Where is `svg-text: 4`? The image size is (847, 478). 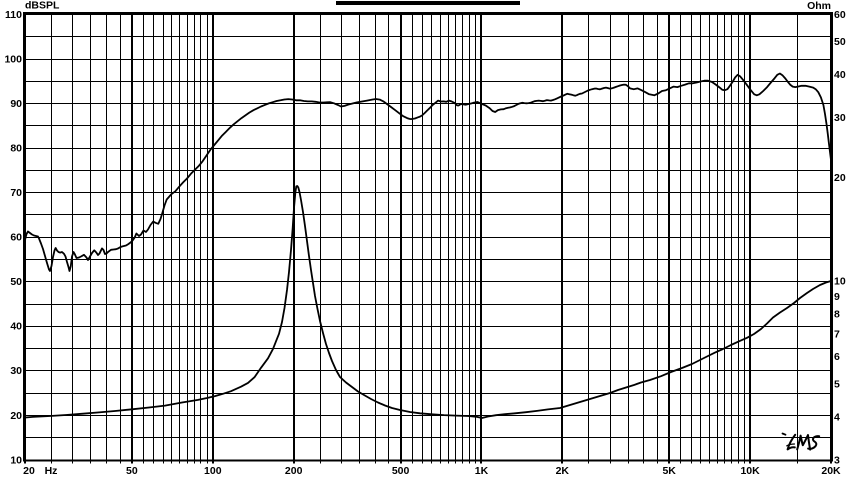
svg-text: 4 is located at coordinates (837, 418).